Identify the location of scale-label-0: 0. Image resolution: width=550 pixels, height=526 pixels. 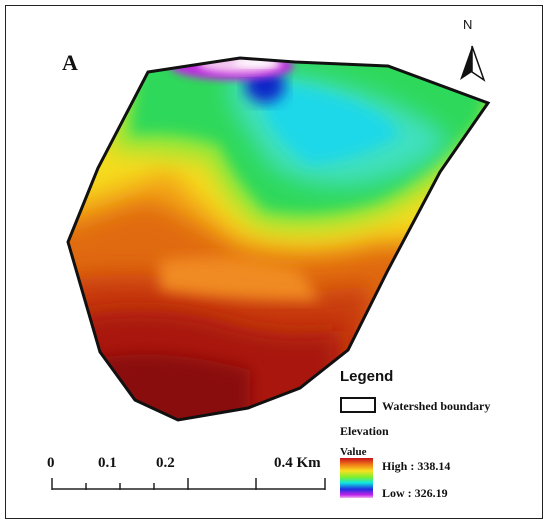
(51, 463).